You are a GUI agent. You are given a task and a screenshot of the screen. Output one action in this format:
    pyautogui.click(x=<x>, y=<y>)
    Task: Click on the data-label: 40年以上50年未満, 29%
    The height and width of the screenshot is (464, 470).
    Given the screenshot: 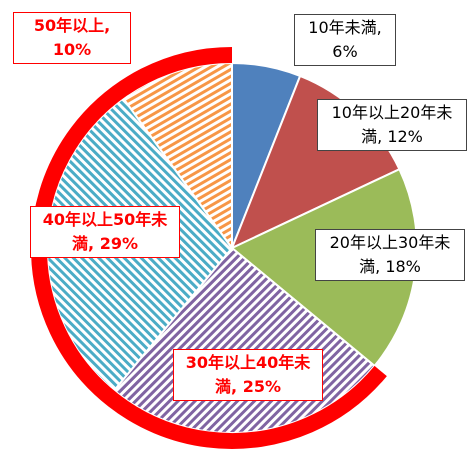 What is the action you would take?
    pyautogui.click(x=105, y=232)
    